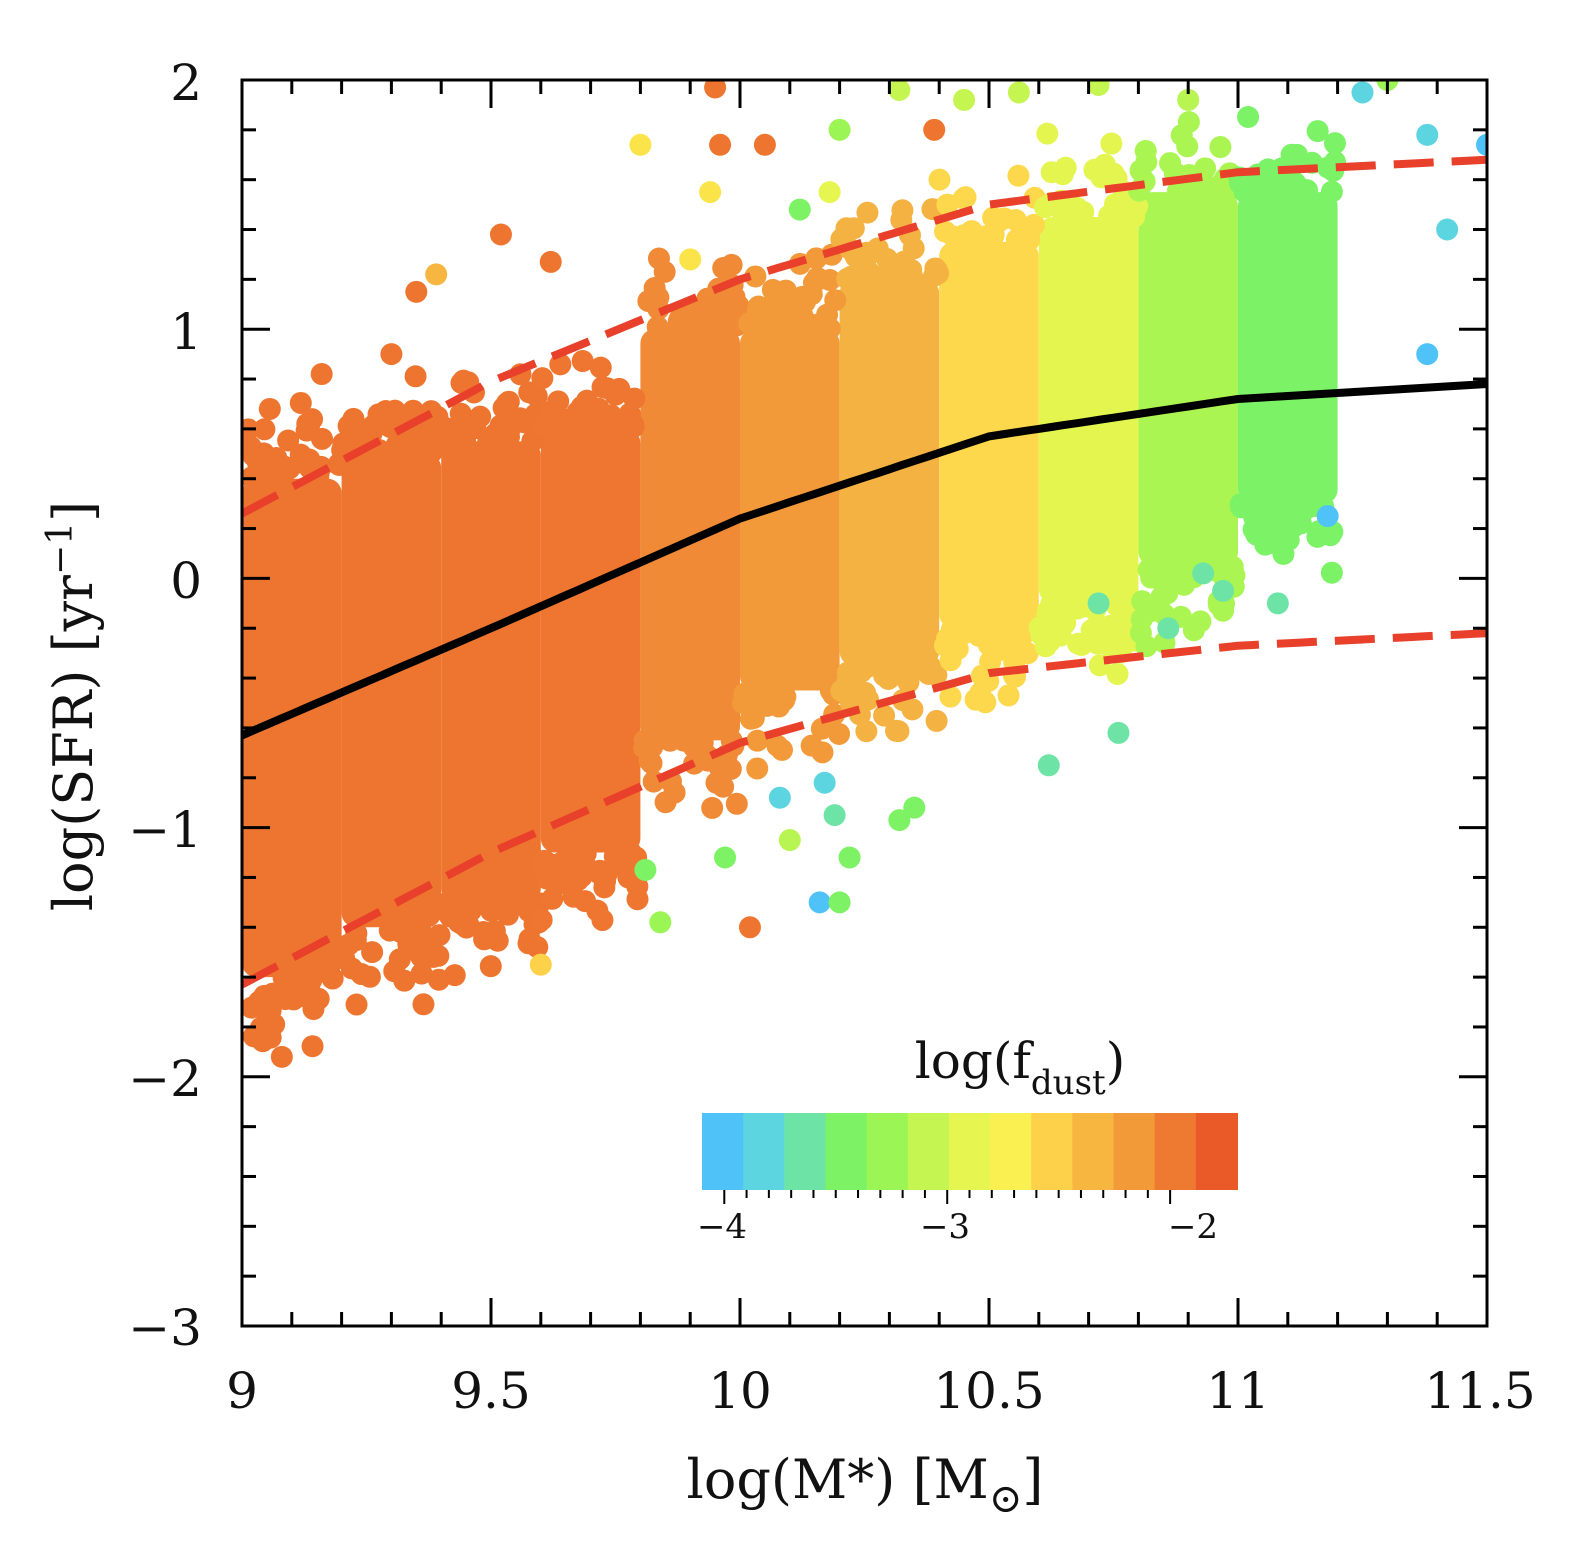  Describe the element at coordinates (1068, 1083) in the screenshot. I see `colorbar-title-sub: dust` at that location.